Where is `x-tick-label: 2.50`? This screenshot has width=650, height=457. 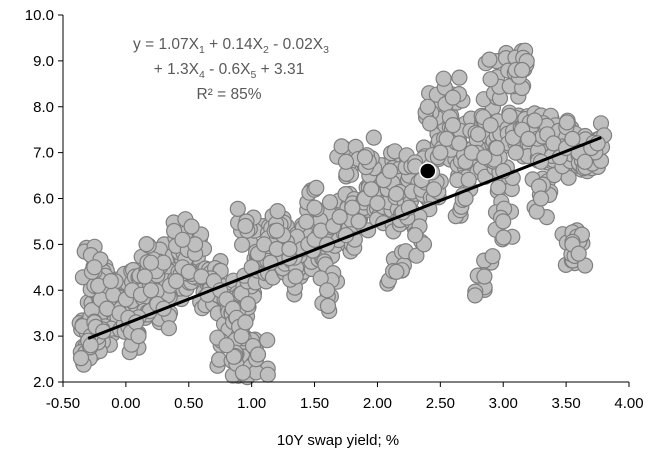 x-tick-label: 2.50 is located at coordinates (440, 403).